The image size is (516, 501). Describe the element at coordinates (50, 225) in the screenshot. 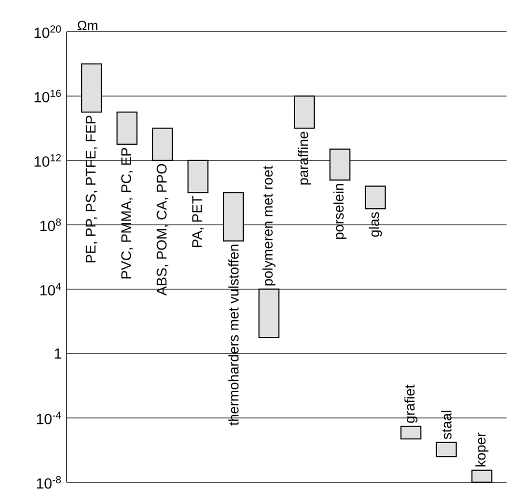

I see `y-tick-label: 10$^{8}$` at that location.